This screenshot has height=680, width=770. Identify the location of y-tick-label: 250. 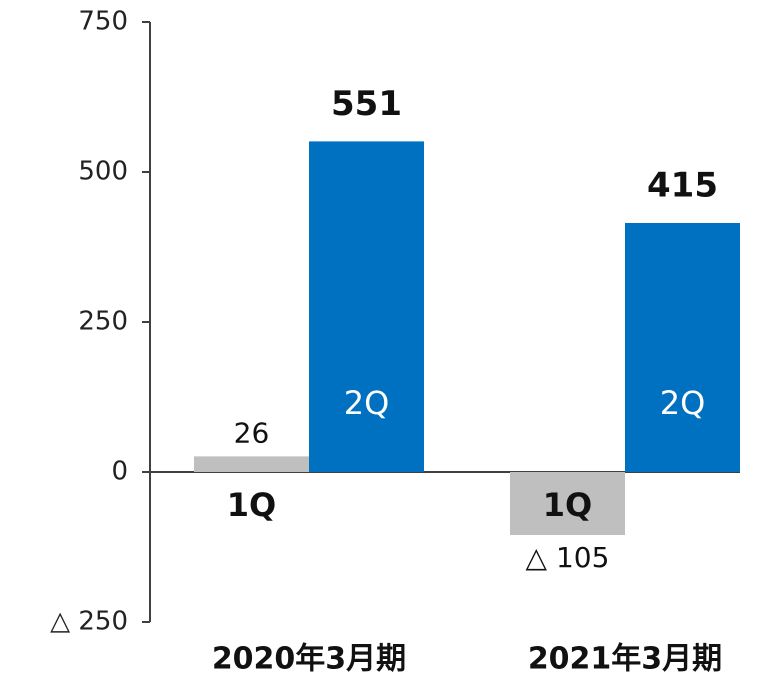
(103, 322).